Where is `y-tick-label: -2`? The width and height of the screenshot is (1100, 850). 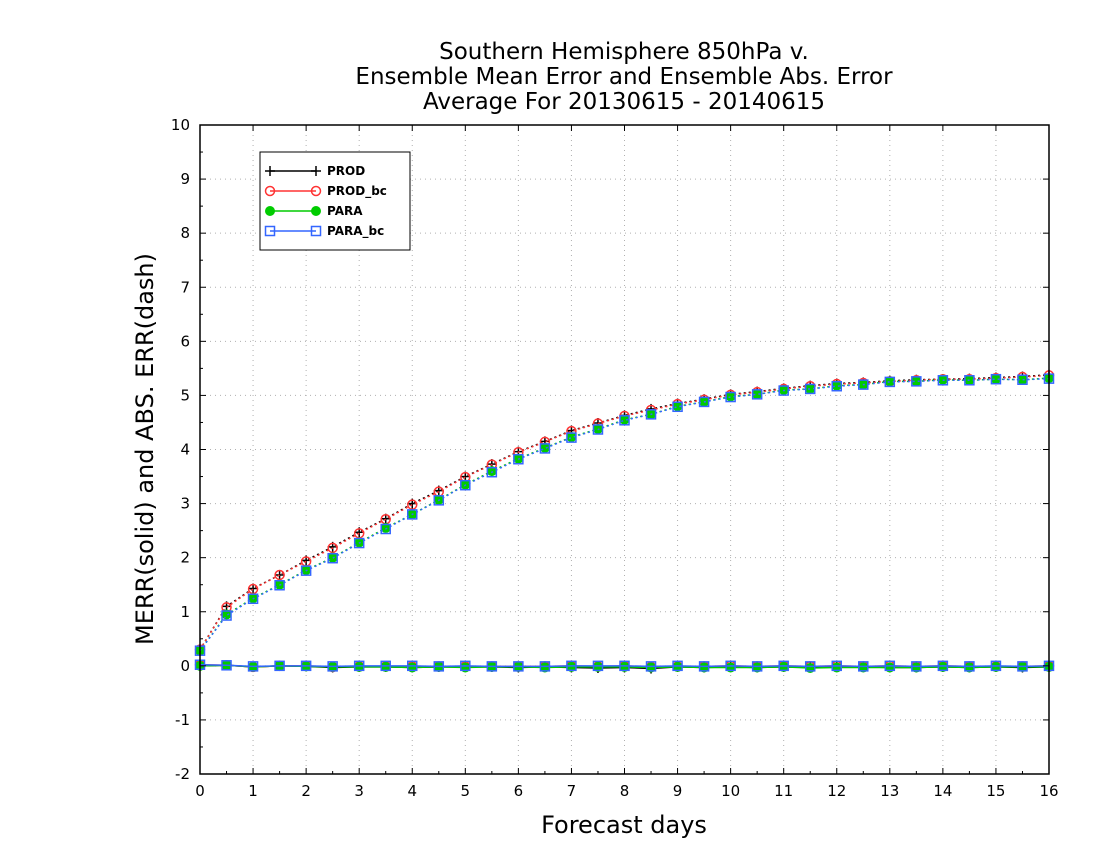
y-tick-label: -2 is located at coordinates (182, 774).